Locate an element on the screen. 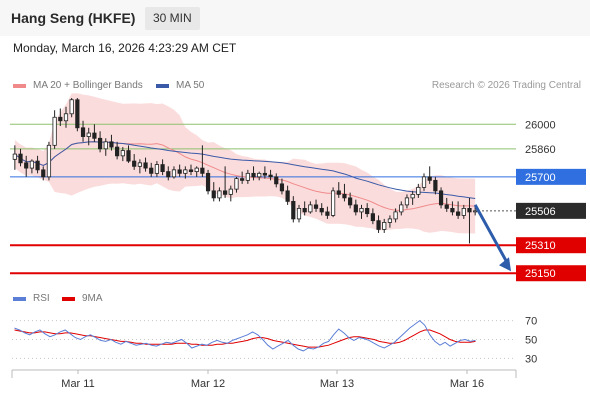 This screenshot has width=590, height=400. legend-ma50-label: MA 50 is located at coordinates (190, 85).